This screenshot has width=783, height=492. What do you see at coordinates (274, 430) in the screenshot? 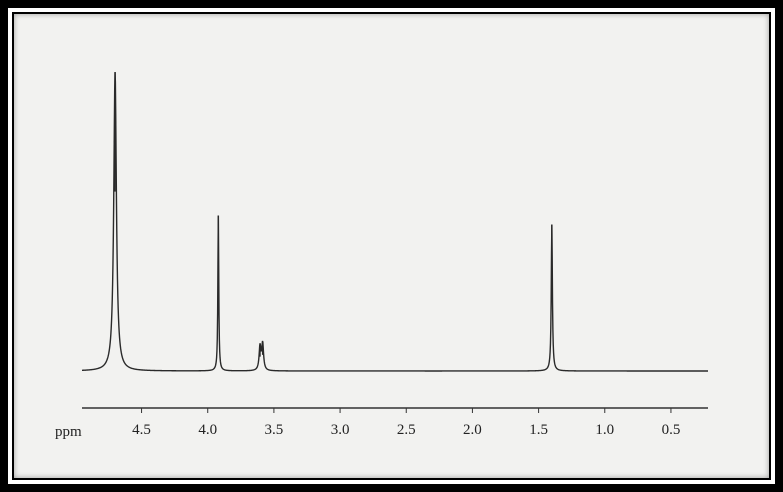
I see `x-tick-label: 3.5` at bounding box center [274, 430].